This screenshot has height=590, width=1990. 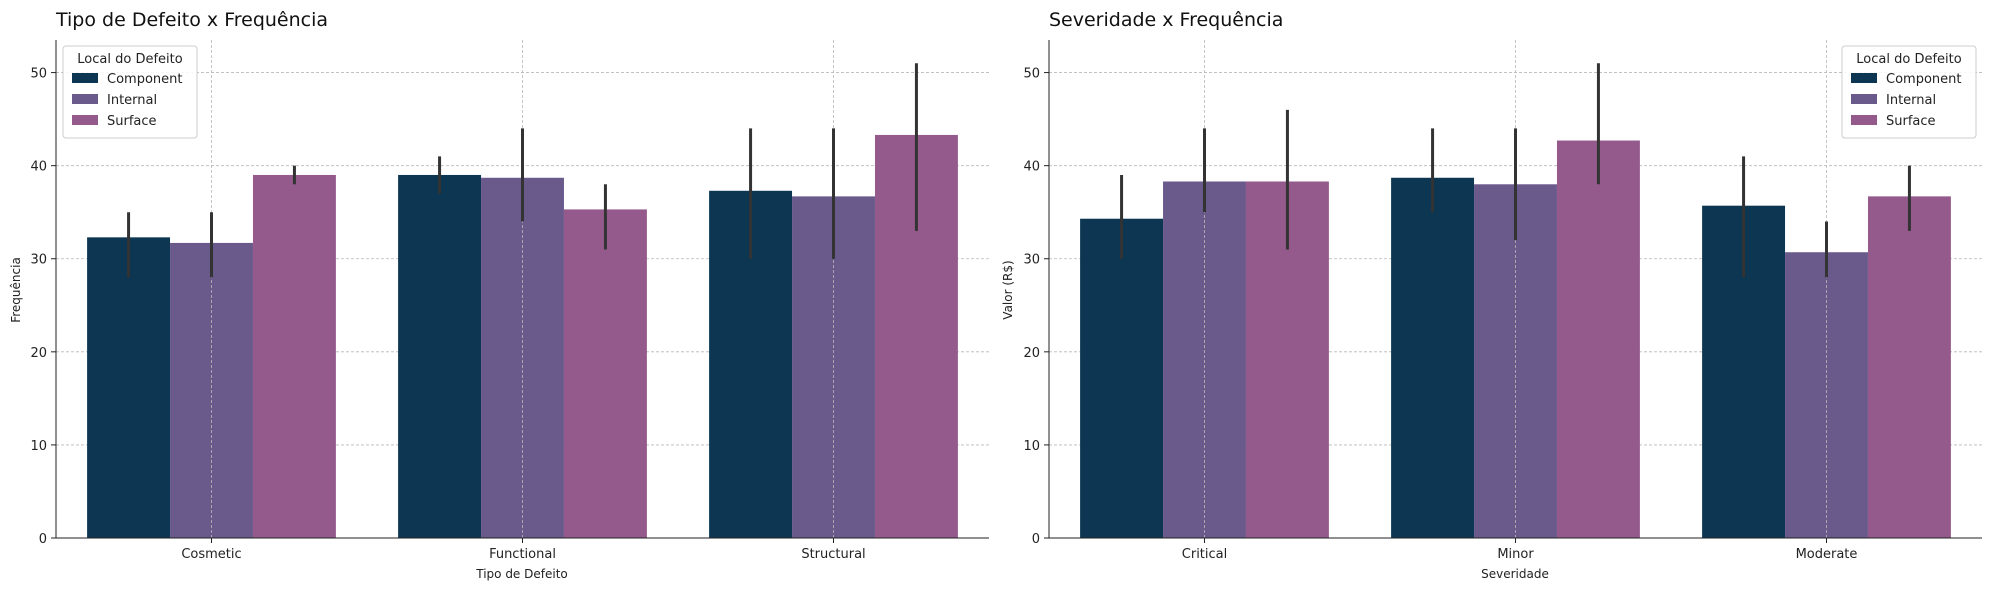 What do you see at coordinates (1909, 367) in the screenshot?
I see `bar-surface-moderate` at bounding box center [1909, 367].